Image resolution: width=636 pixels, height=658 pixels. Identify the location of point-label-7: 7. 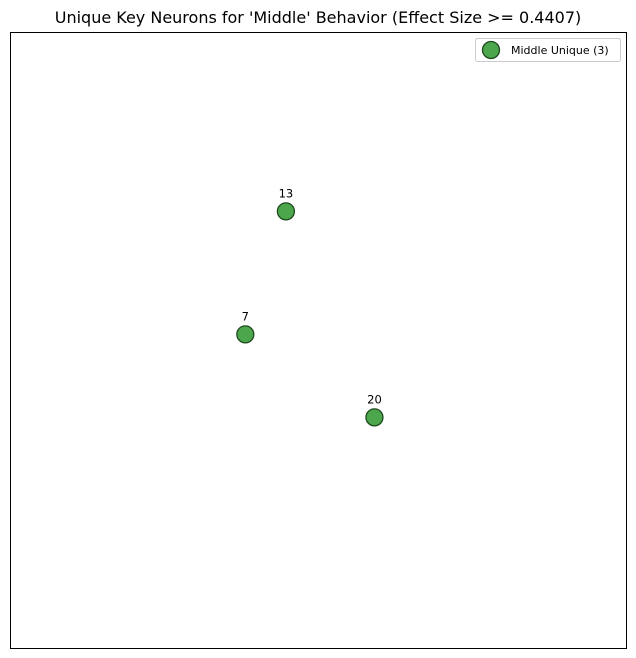
(245, 316).